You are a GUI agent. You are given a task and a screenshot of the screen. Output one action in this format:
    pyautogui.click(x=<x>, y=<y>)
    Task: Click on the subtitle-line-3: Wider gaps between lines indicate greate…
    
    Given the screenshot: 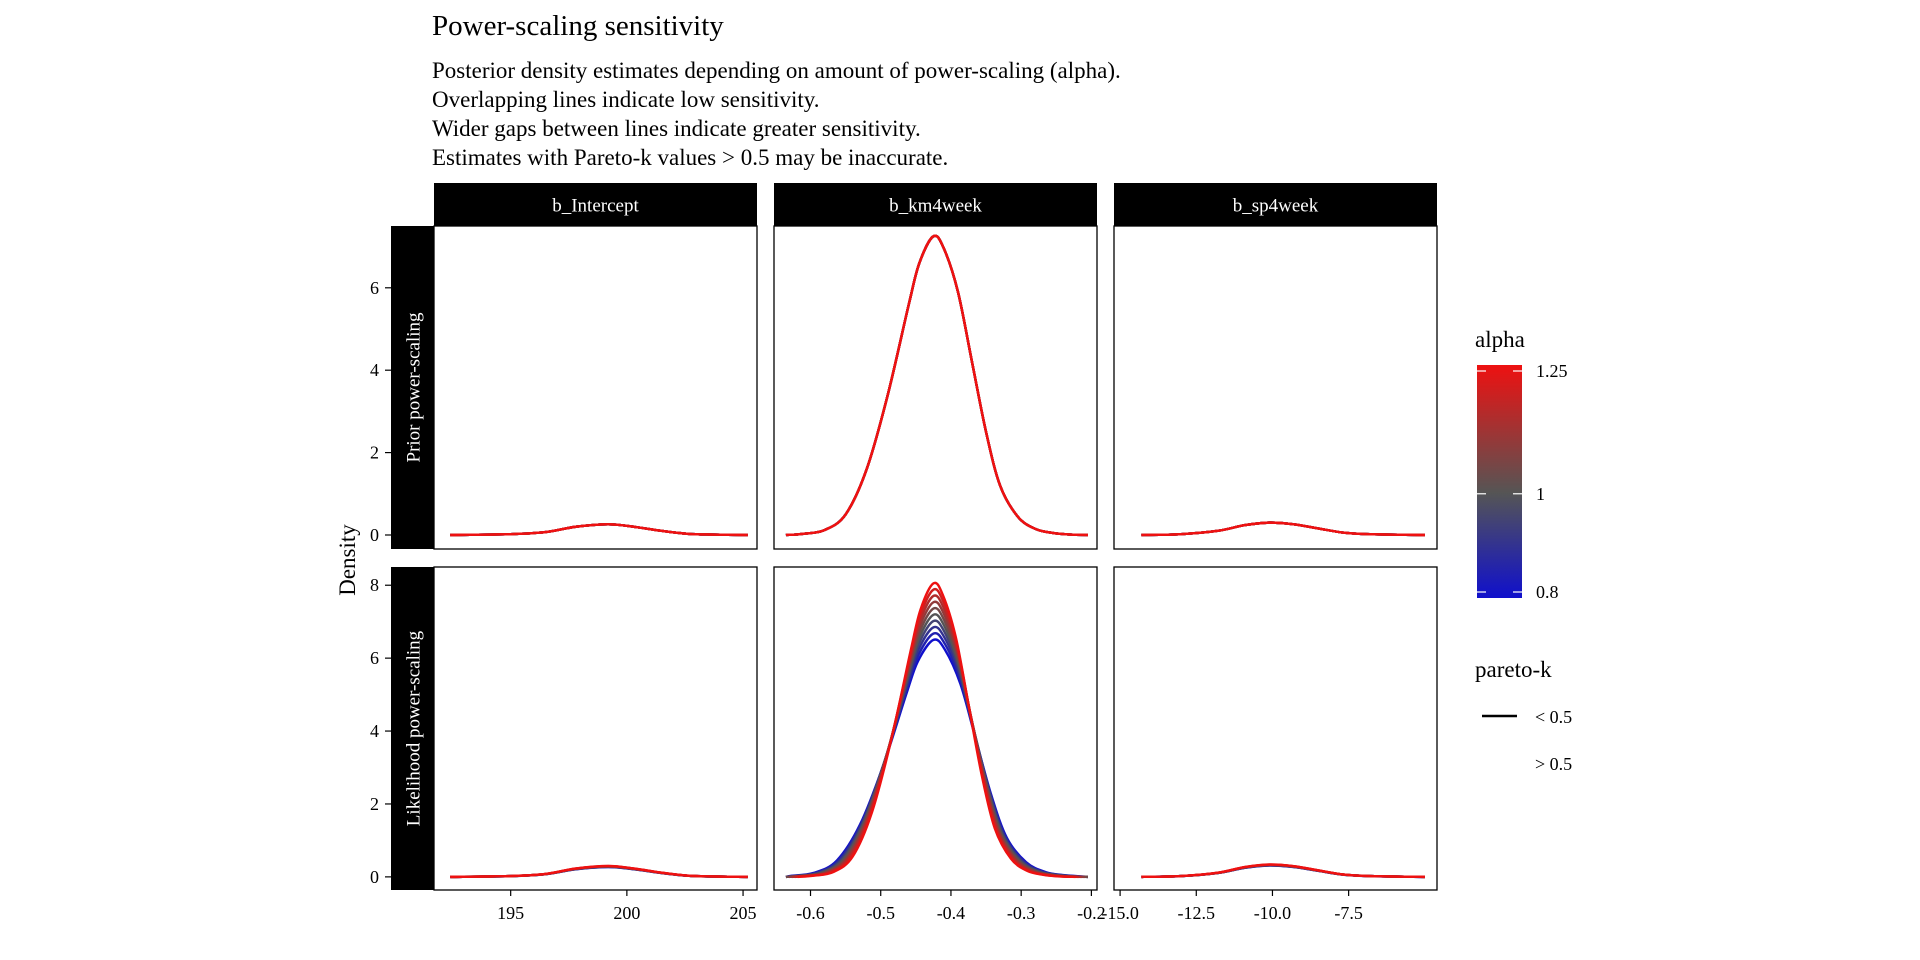 What is the action you would take?
    pyautogui.click(x=676, y=128)
    